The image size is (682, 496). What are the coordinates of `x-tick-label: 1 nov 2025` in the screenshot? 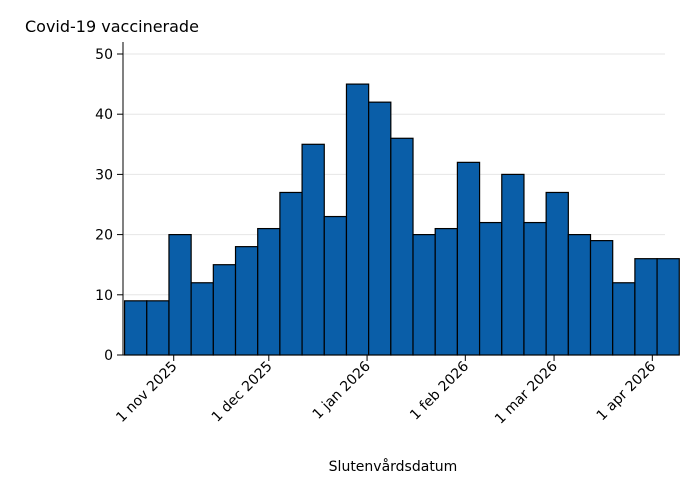 It's located at (146, 392).